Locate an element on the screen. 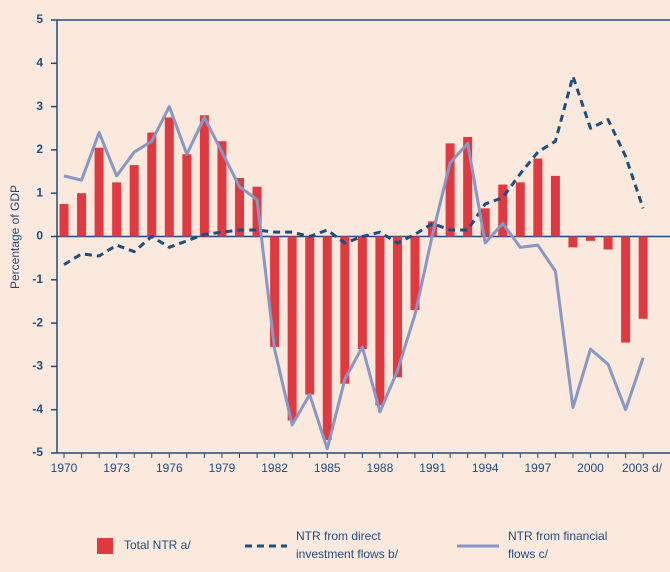 The image size is (670, 572). x-tick-label: 1973 is located at coordinates (116, 468).